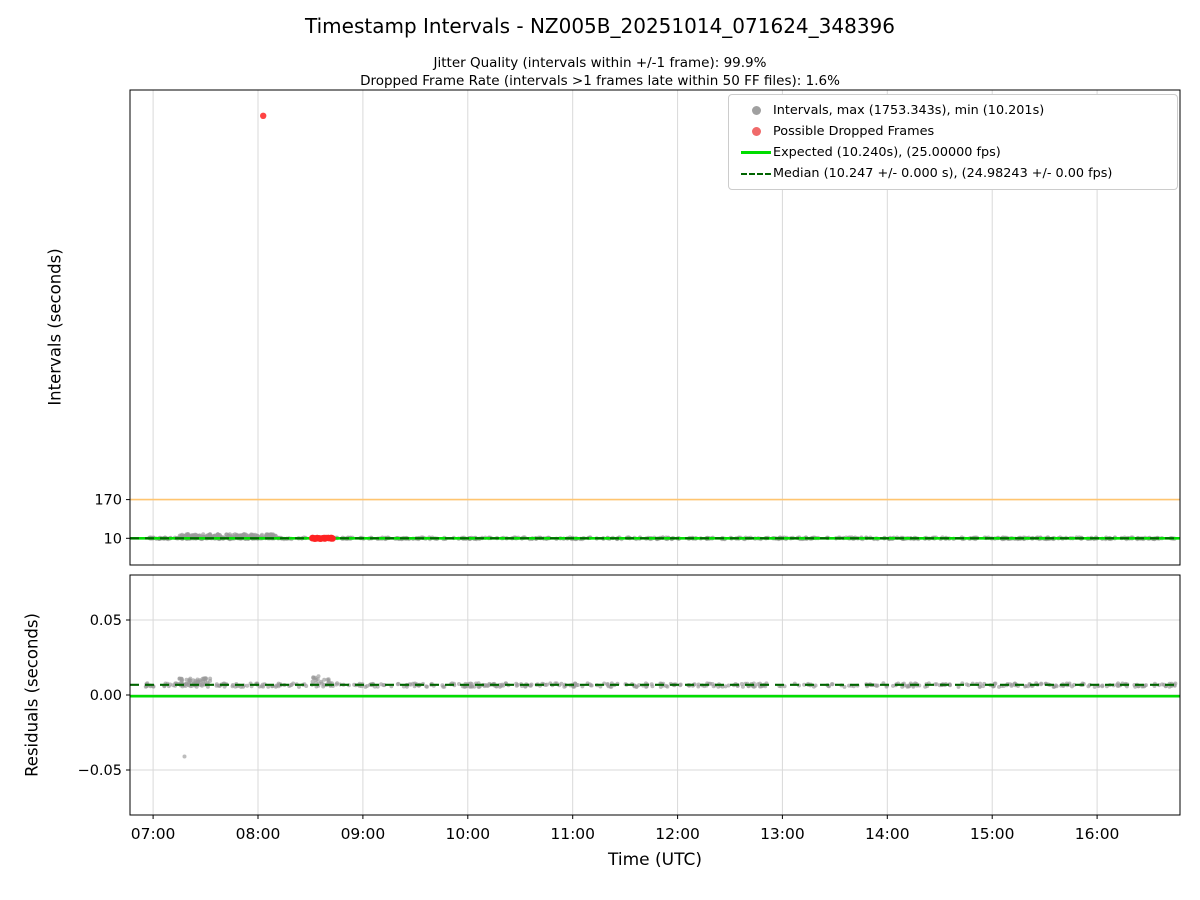 This screenshot has width=1200, height=900. Describe the element at coordinates (467, 834) in the screenshot. I see `svg-text: 10:00` at that location.